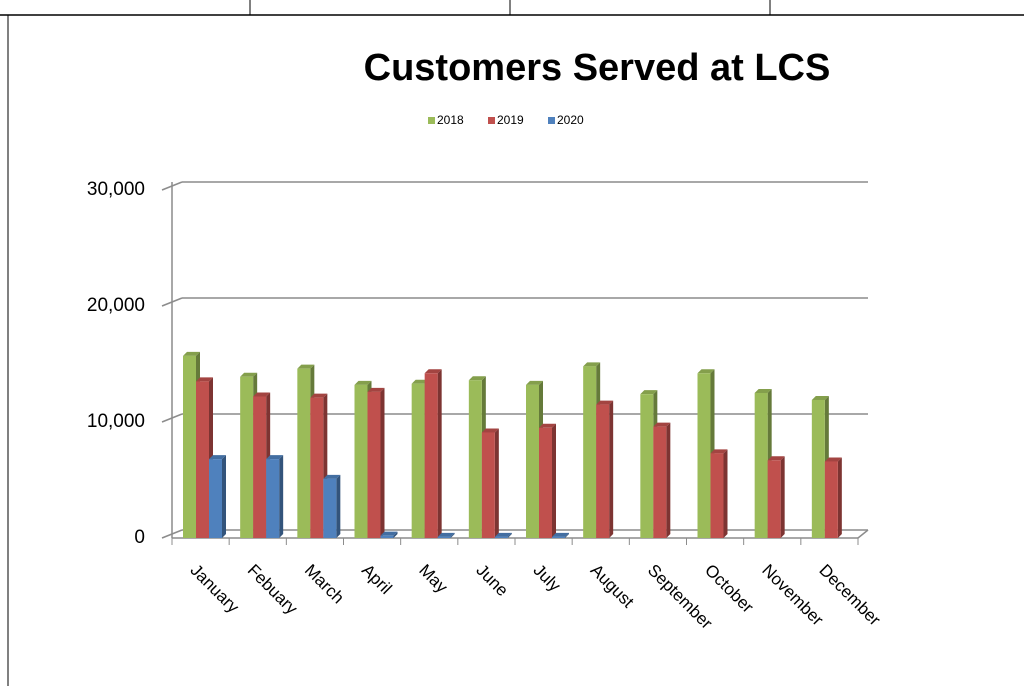  Describe the element at coordinates (450, 120) in the screenshot. I see `legend-label: 2018` at that location.